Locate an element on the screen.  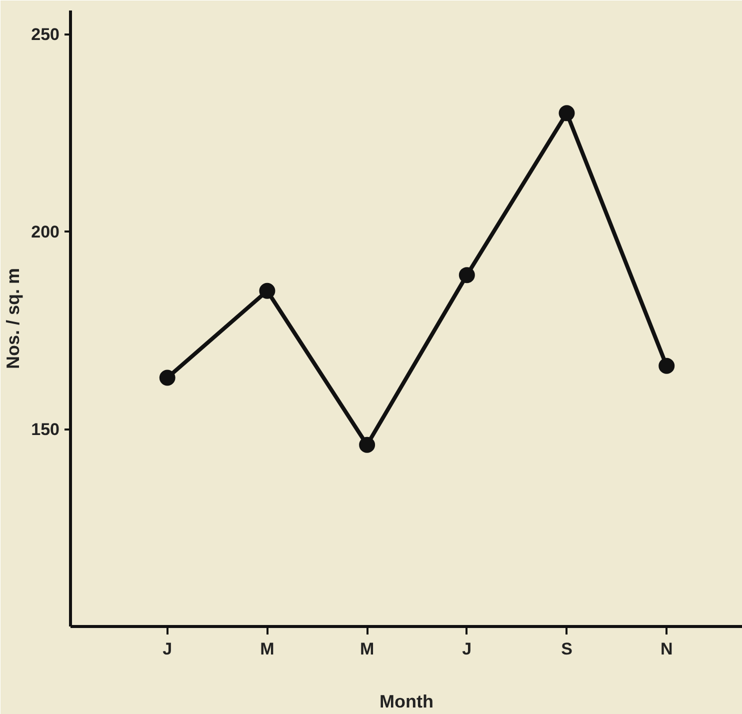
x-axis-title: Month is located at coordinates (407, 702).